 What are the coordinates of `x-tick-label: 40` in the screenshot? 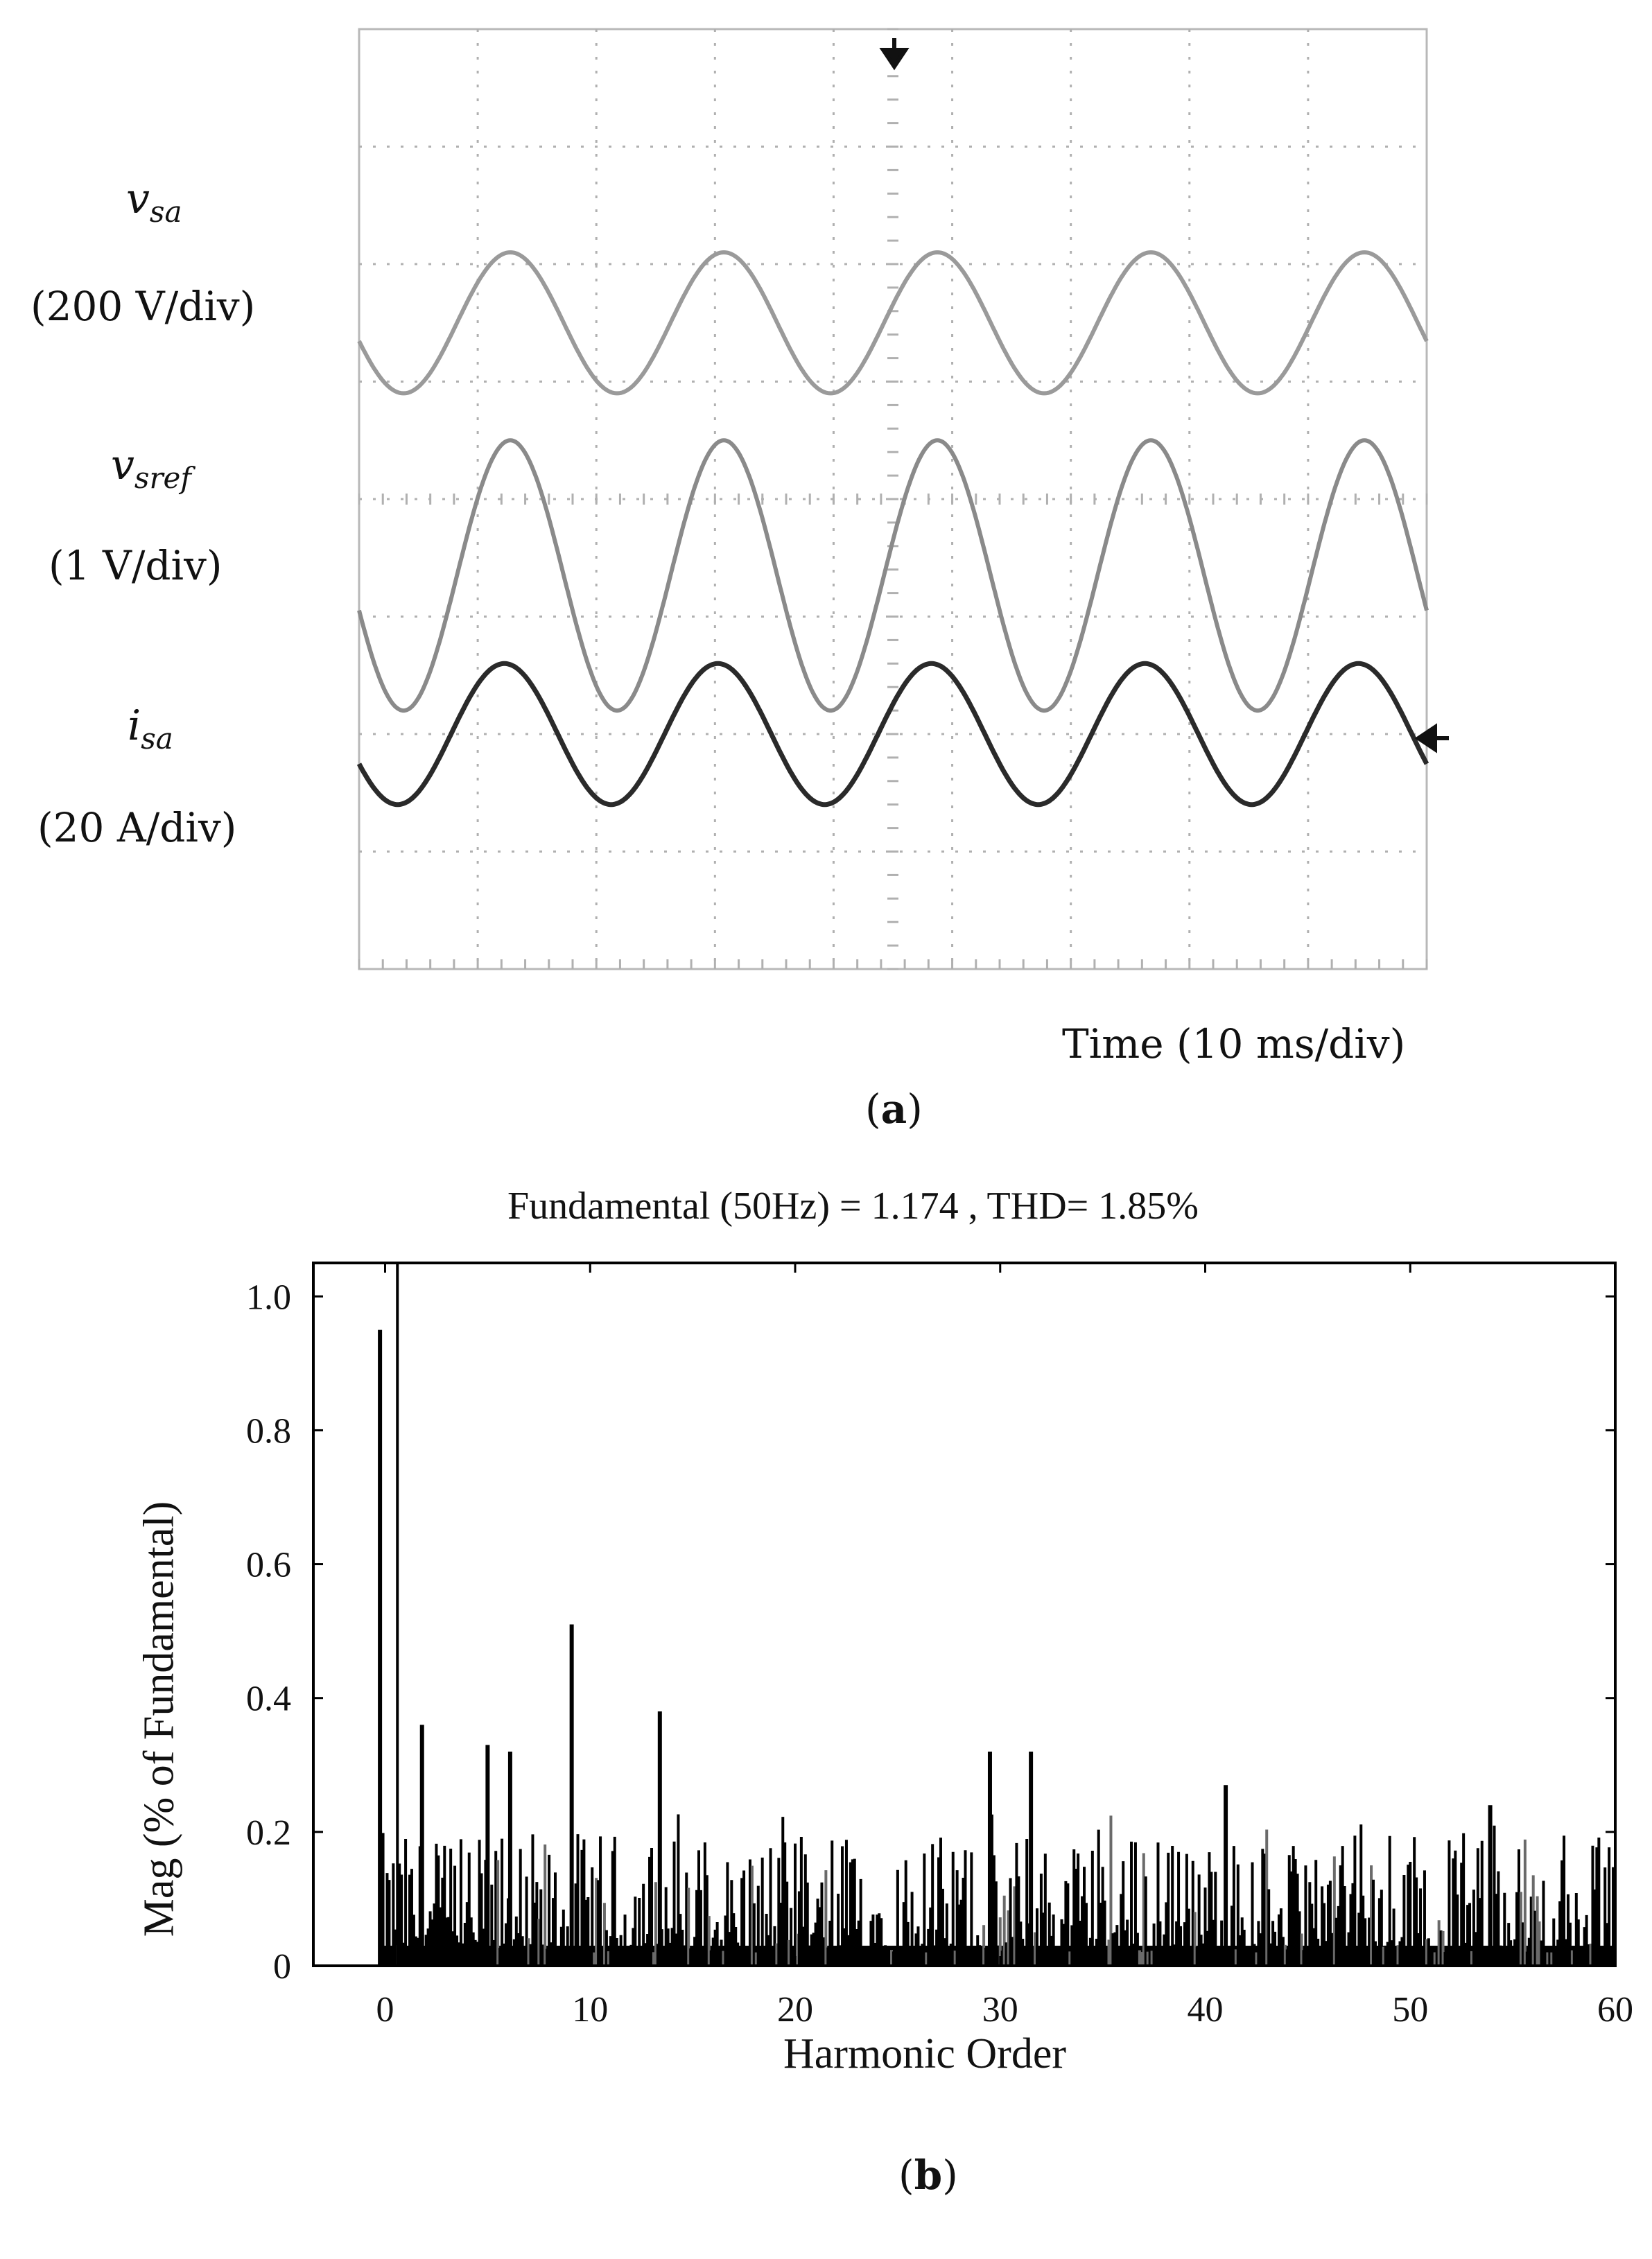 It's located at (1206, 2010).